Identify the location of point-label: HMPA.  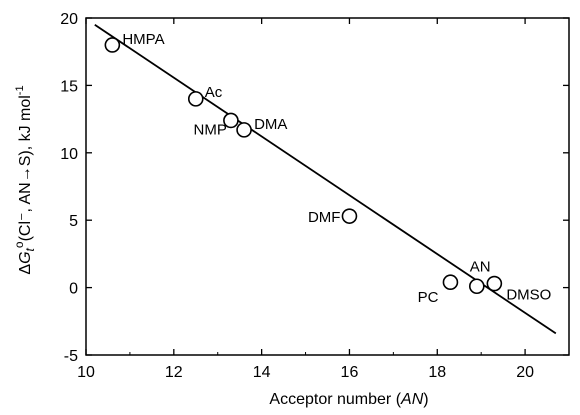
(143, 39).